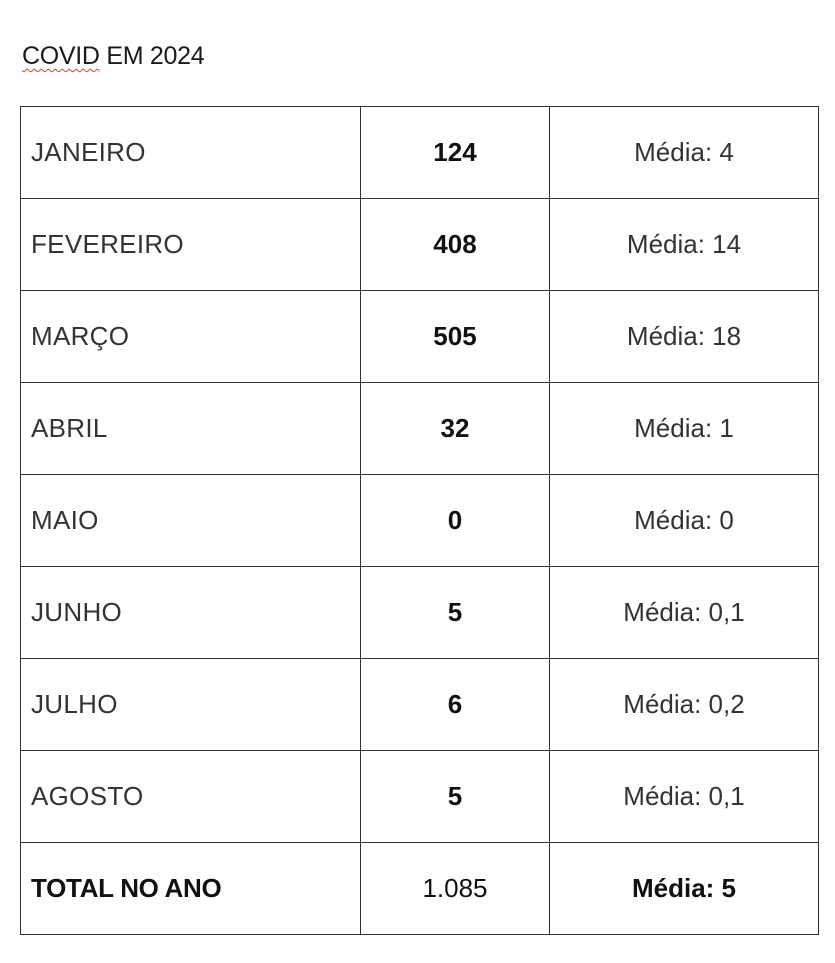 The image size is (835, 963). I want to click on month-cell: JUNHO, so click(190, 612).